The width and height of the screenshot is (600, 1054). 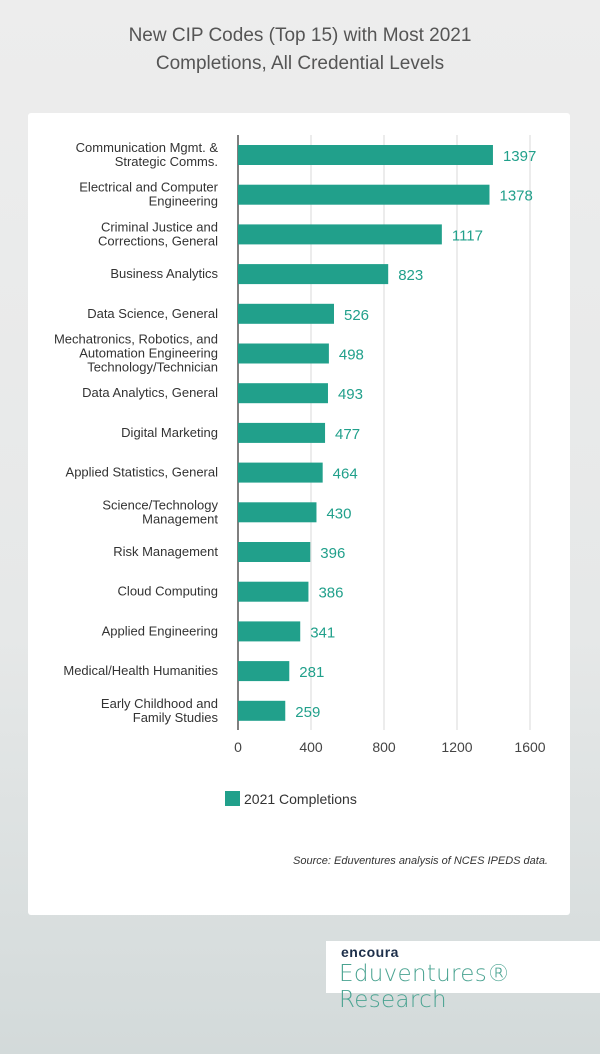 I want to click on category-label: Corrections, General, so click(x=158, y=240).